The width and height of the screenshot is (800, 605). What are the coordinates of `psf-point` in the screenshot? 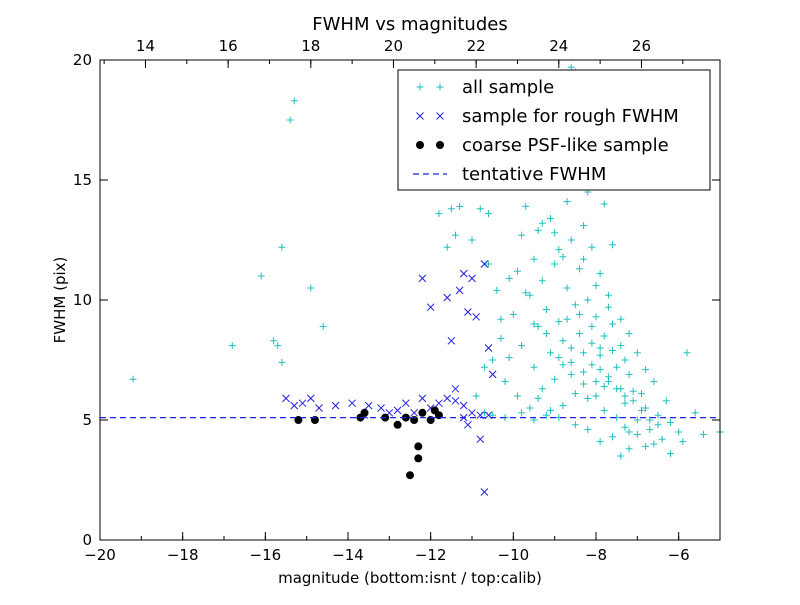 It's located at (364, 412).